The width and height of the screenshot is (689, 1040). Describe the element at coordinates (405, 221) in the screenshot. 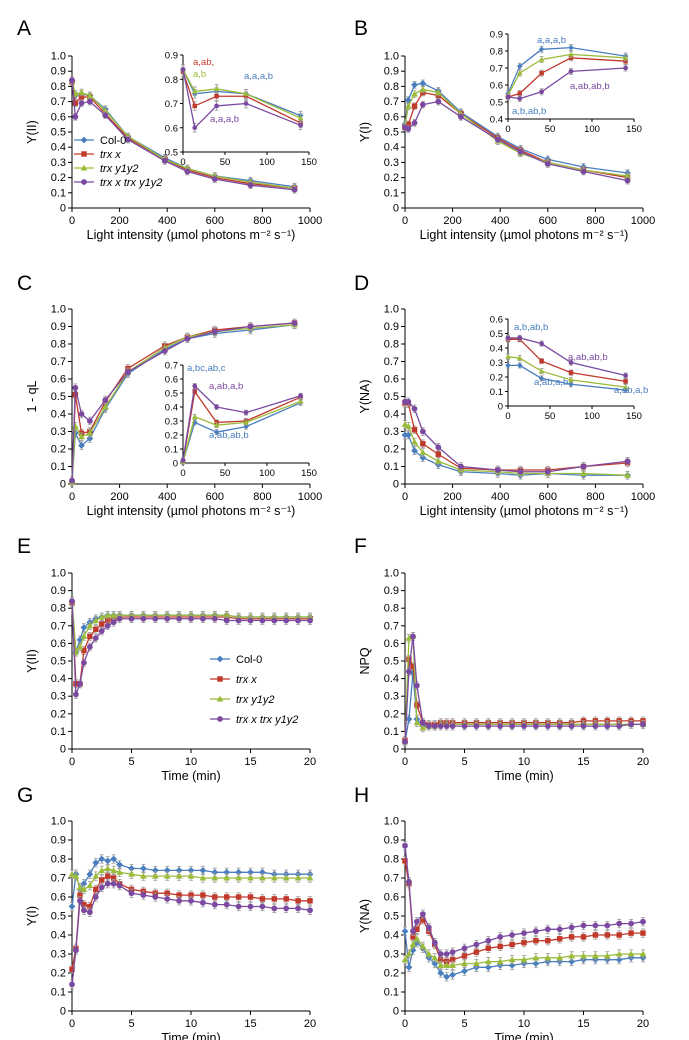

I see `main-x-tick-label: 0` at that location.